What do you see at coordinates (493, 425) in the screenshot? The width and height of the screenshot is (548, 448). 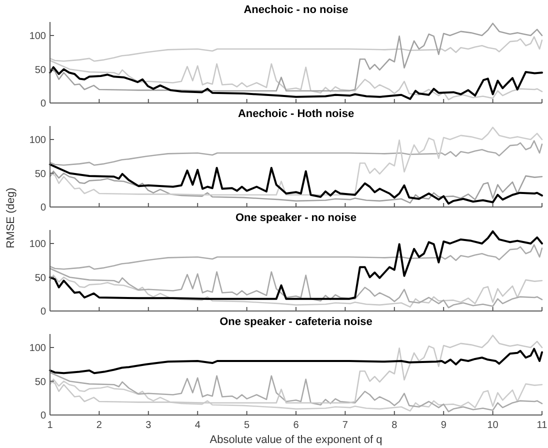 I see `x-tick-label: 10` at bounding box center [493, 425].